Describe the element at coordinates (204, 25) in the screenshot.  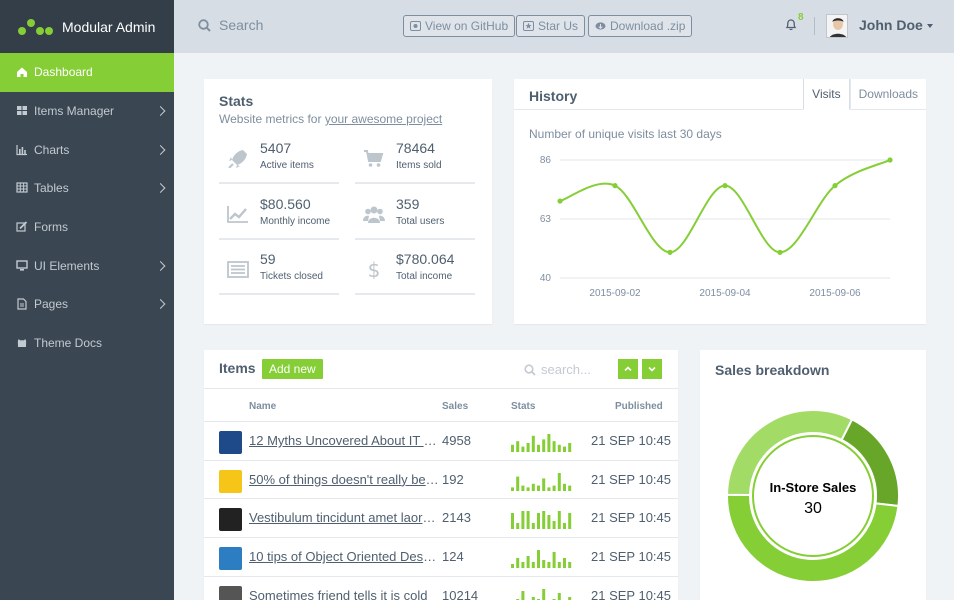
I see `search-icon` at that location.